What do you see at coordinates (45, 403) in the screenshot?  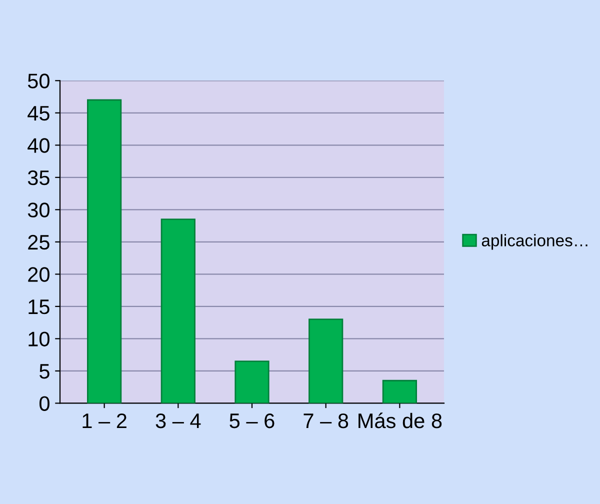 I see `y-tick-label: 0` at bounding box center [45, 403].